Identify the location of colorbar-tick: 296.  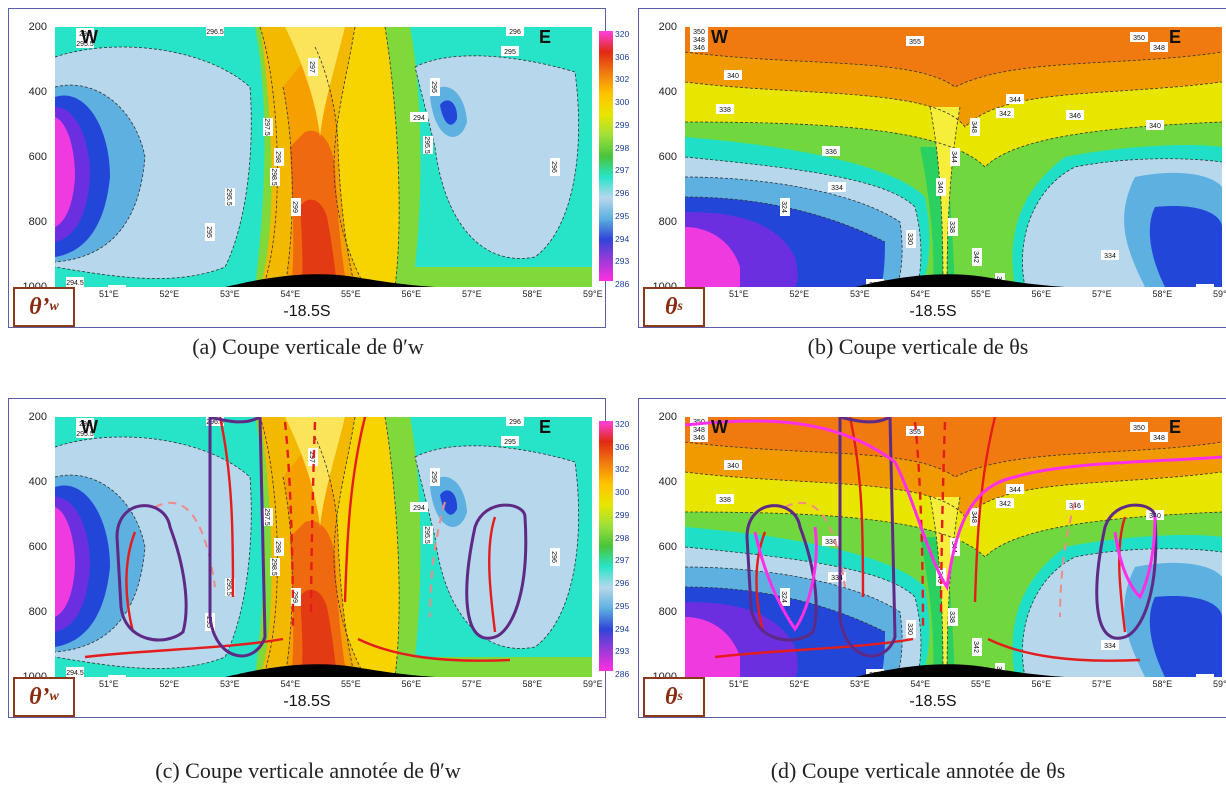
(622, 583).